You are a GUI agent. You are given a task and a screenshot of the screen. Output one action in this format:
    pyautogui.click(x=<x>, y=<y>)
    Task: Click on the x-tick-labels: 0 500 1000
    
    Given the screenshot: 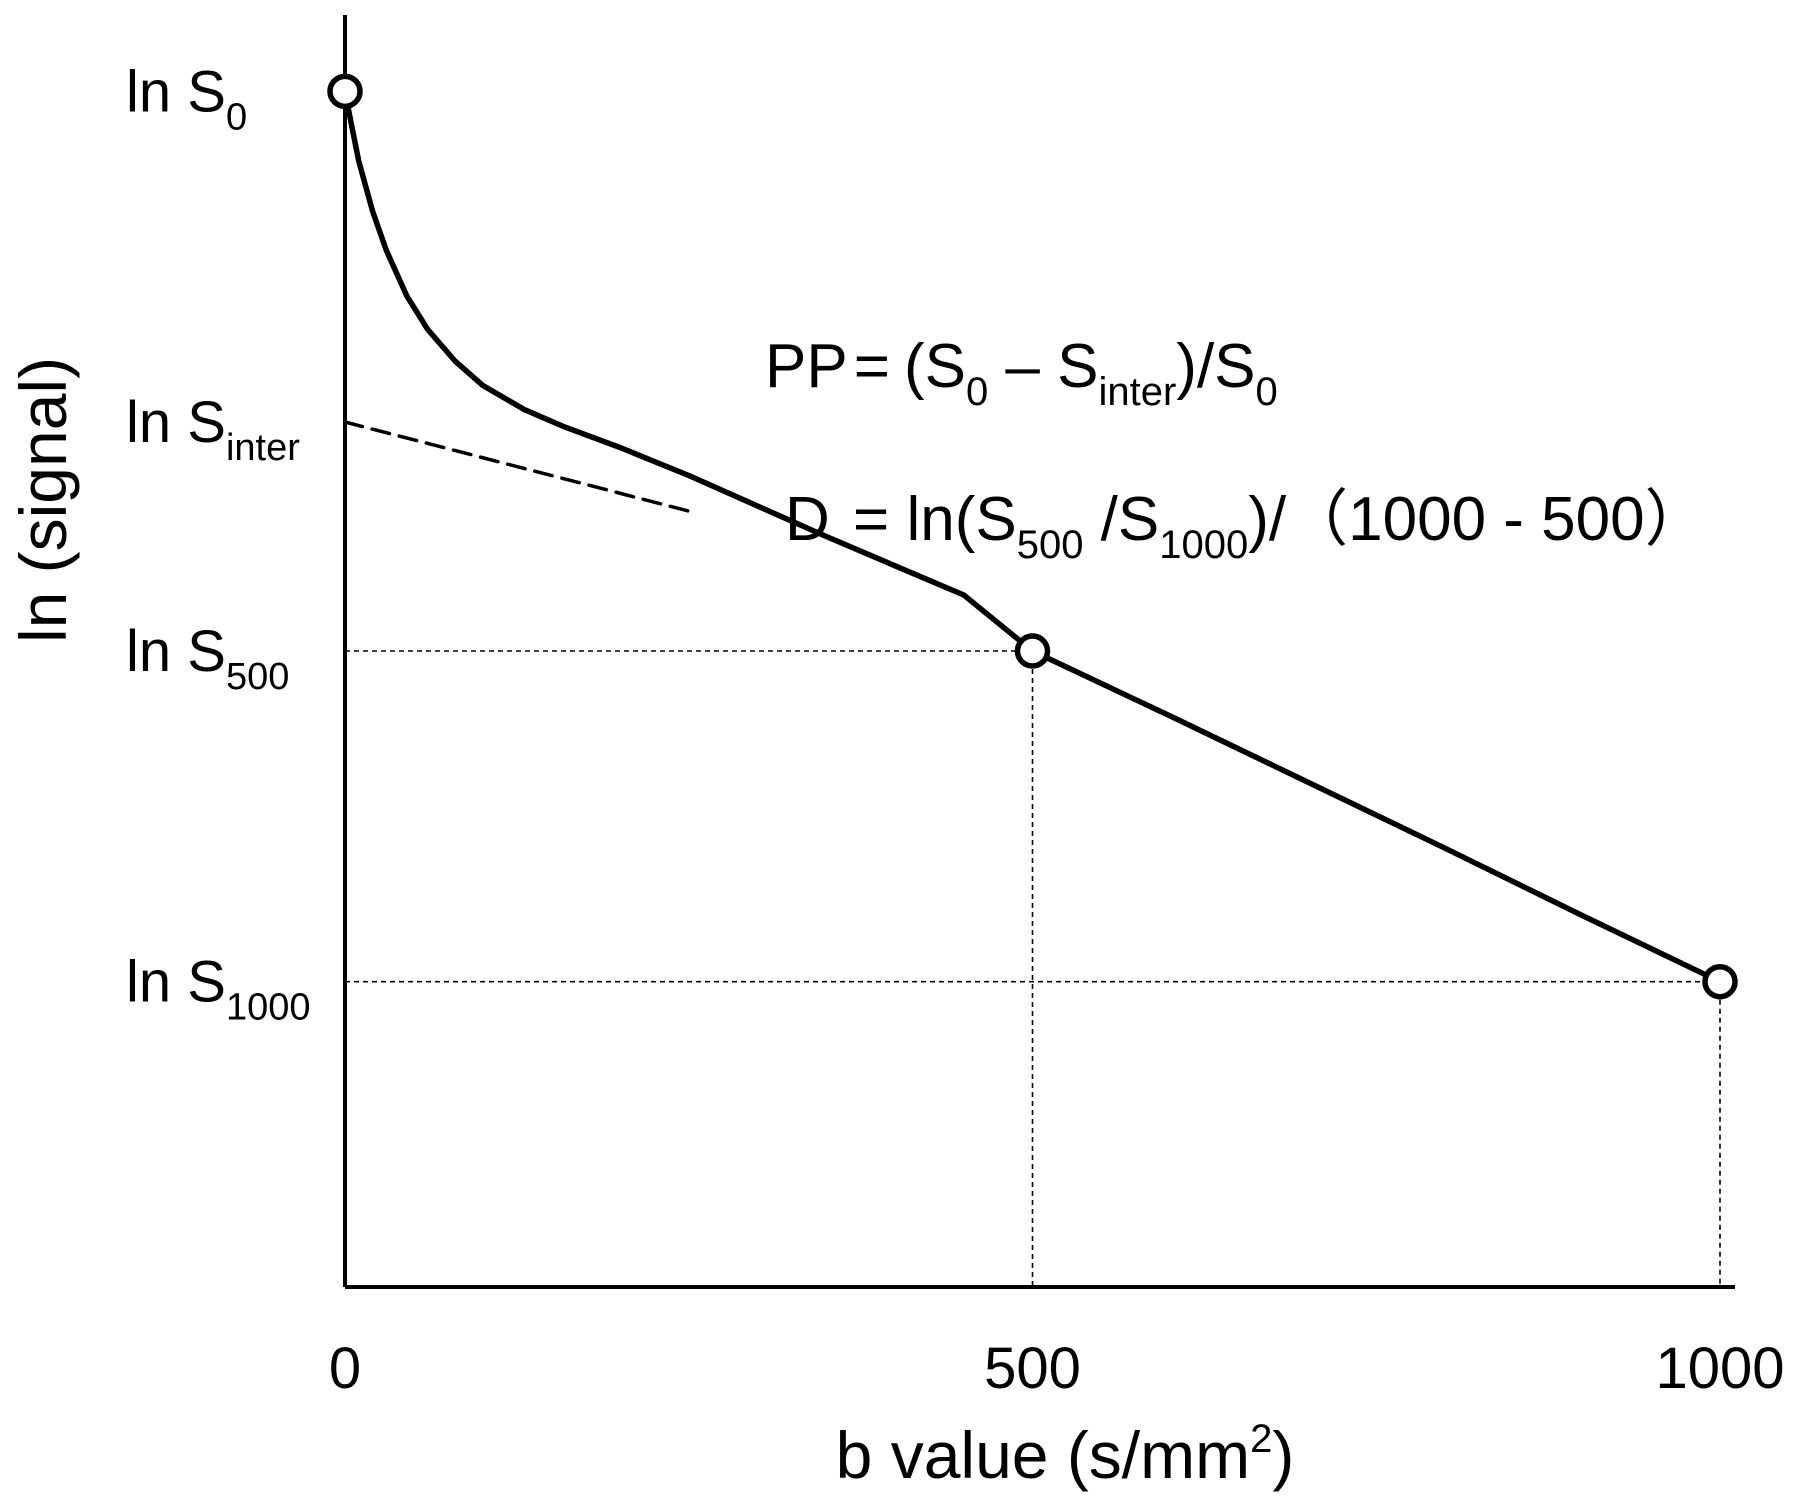 What is the action you would take?
    pyautogui.click(x=1057, y=1368)
    